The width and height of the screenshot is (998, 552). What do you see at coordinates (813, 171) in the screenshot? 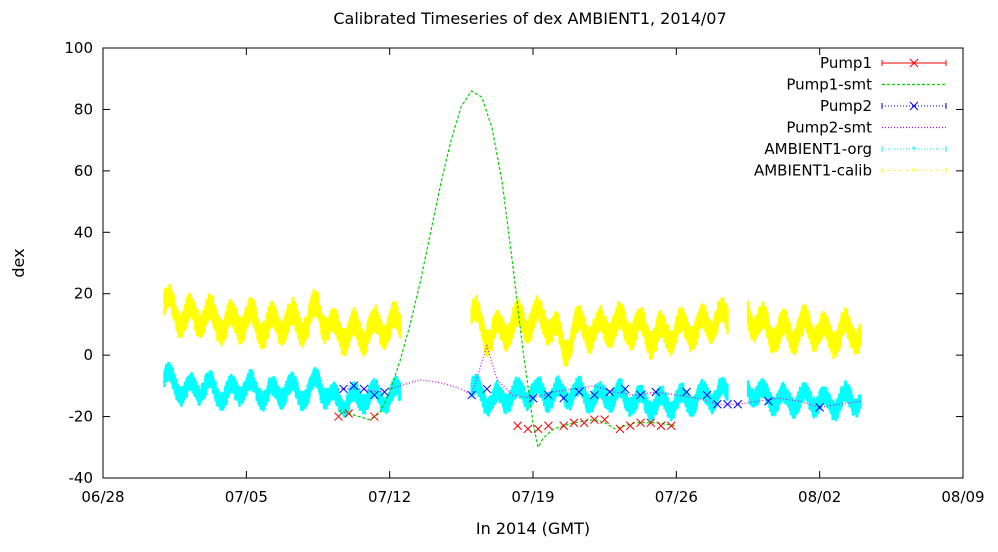
I see `legend-label: AMBIENT1-calib` at bounding box center [813, 171].